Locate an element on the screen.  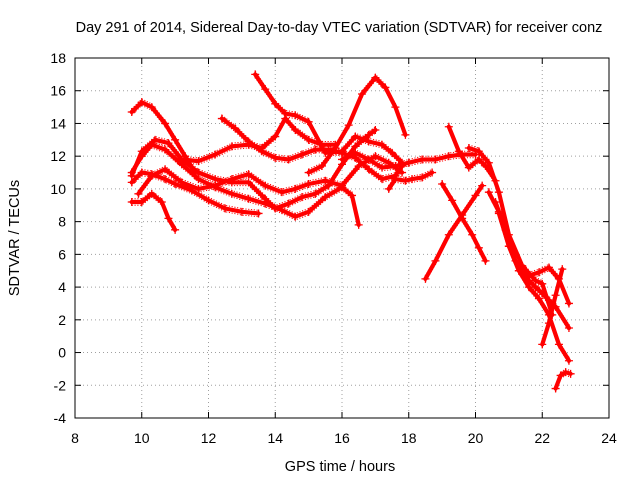
x-tick-label: 10 is located at coordinates (142, 438).